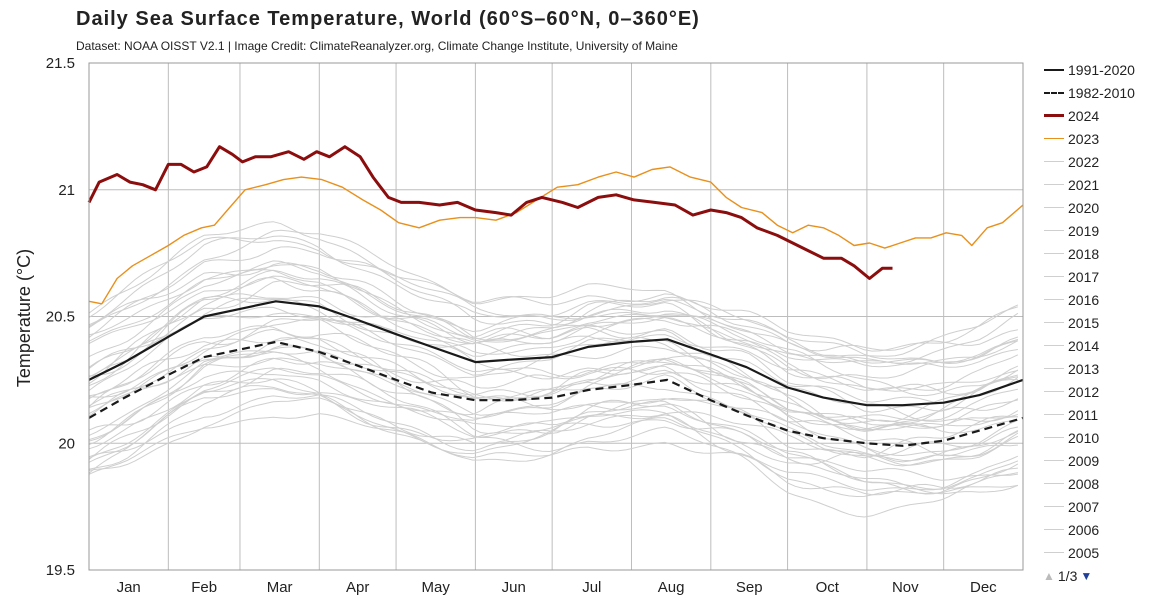 This screenshot has height=610, width=1150. Describe the element at coordinates (1084, 368) in the screenshot. I see `legend-label: 2013` at that location.